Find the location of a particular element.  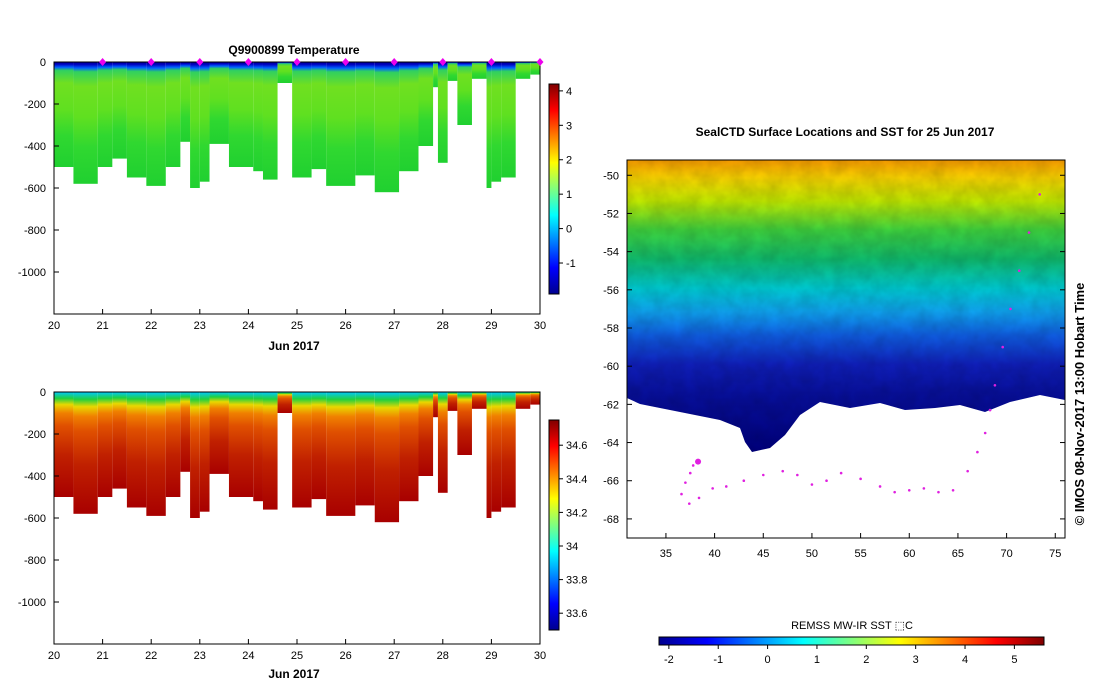

colorbar-tick-label: 34.4 is located at coordinates (576, 480).